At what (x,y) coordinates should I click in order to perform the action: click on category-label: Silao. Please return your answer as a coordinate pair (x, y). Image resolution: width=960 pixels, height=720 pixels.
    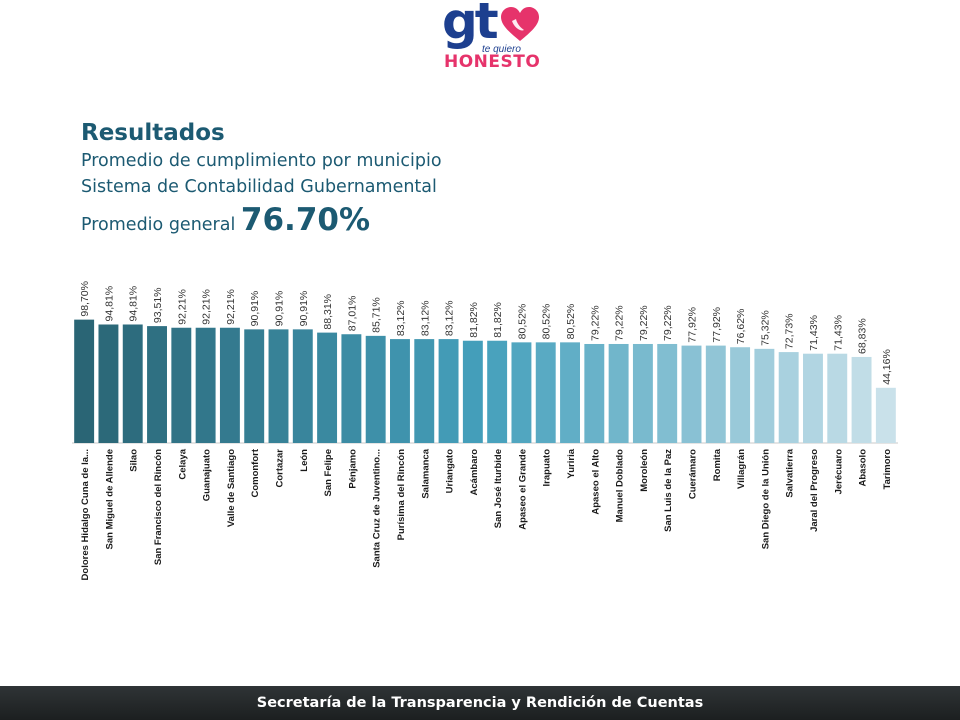
    Looking at the image, I should click on (134, 460).